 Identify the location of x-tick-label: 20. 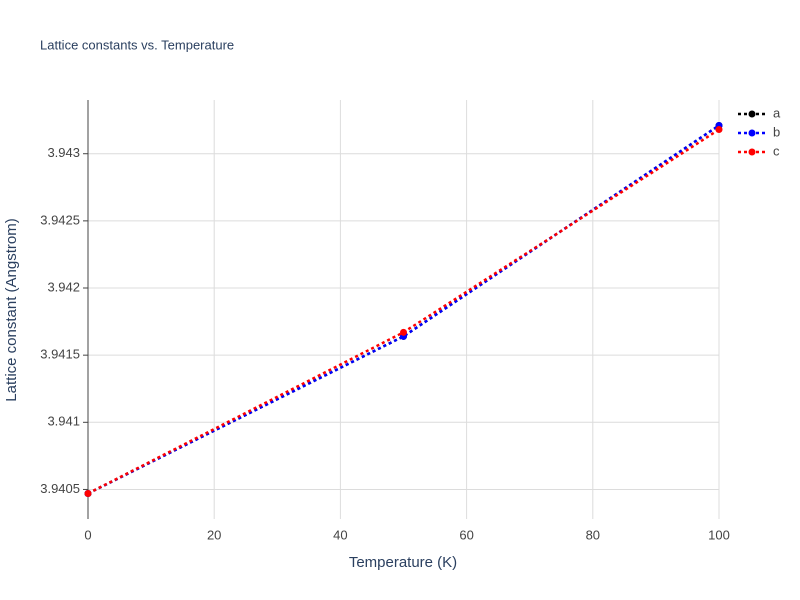
(214, 534).